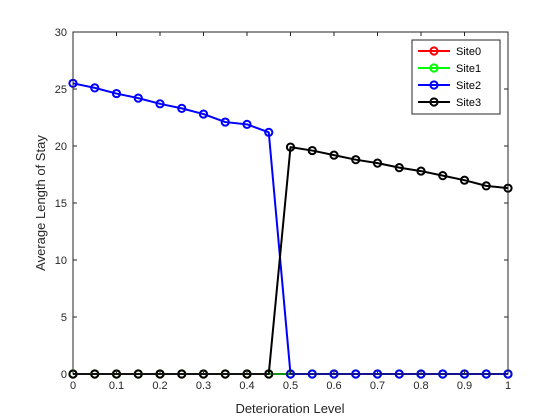 Image resolution: width=560 pixels, height=420 pixels. What do you see at coordinates (290, 386) in the screenshot?
I see `x-tick-label: 0.5` at bounding box center [290, 386].